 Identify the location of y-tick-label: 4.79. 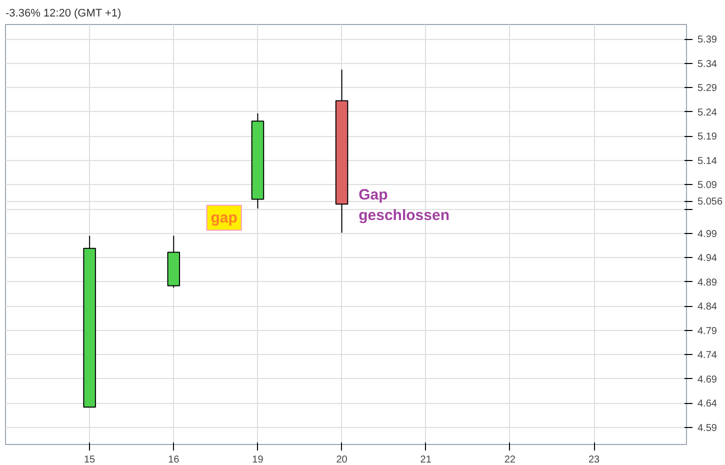
(708, 331).